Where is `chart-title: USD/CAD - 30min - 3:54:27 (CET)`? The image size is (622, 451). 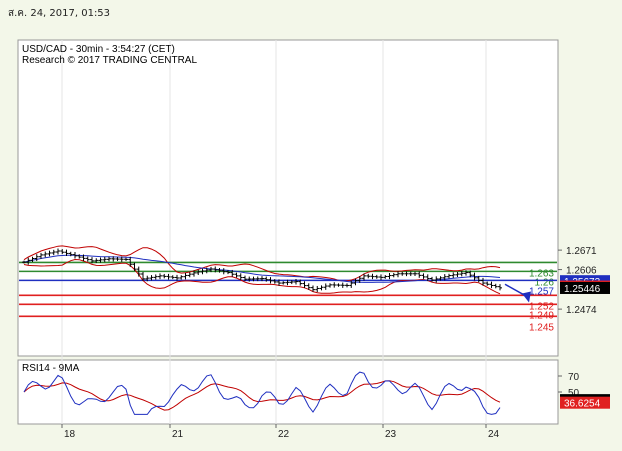 chart-title: USD/CAD - 30min - 3:54:27 (CET) is located at coordinates (98, 49).